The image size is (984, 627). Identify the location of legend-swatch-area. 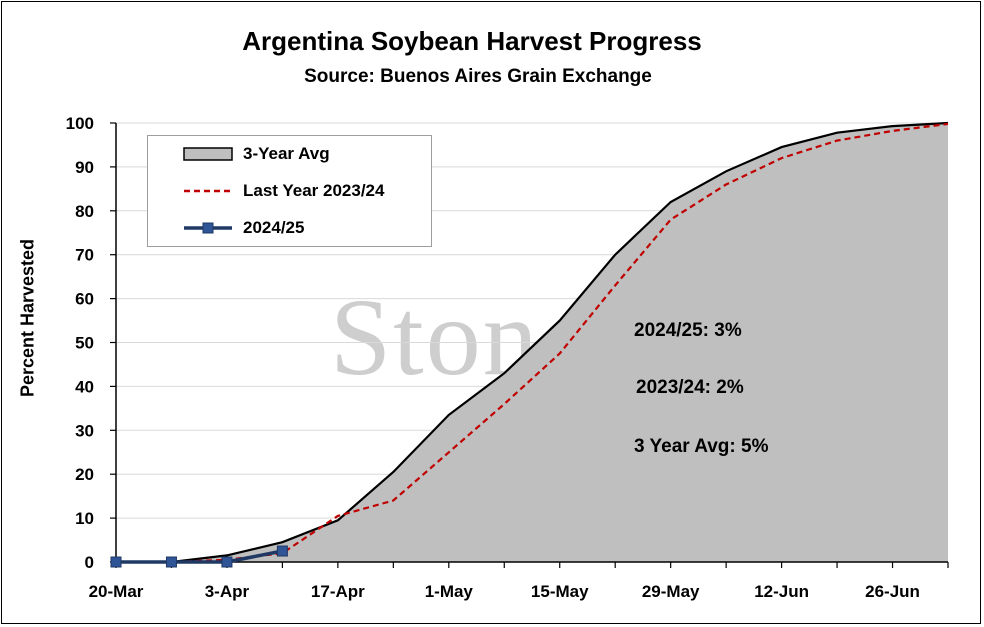
(208, 154).